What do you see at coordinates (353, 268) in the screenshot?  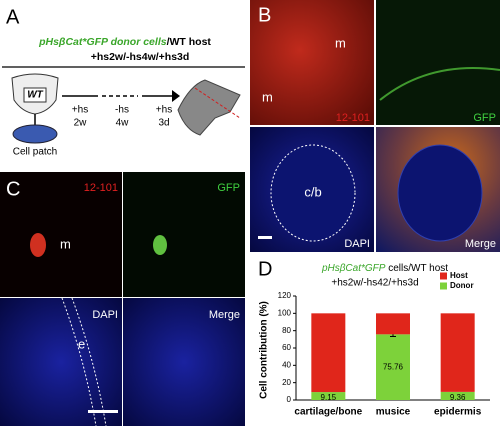 I see `title-green: pHsβCat*GFP` at bounding box center [353, 268].